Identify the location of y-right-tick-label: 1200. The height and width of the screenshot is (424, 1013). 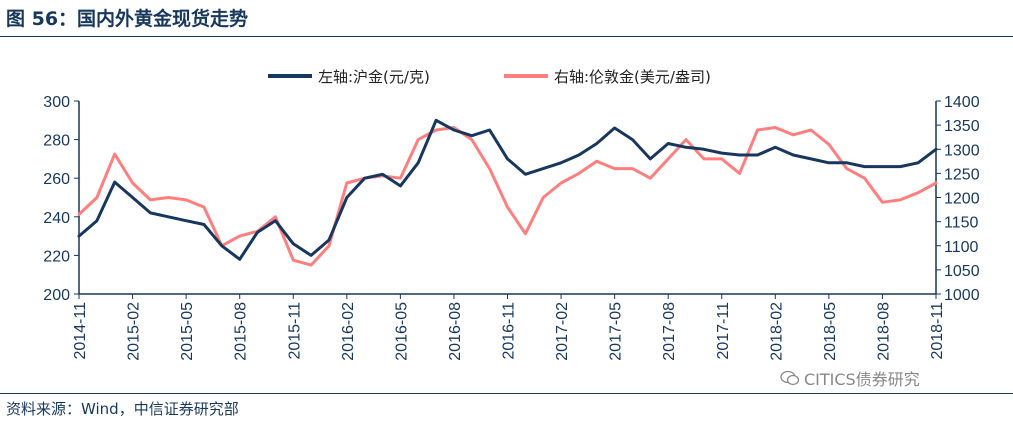
(962, 199).